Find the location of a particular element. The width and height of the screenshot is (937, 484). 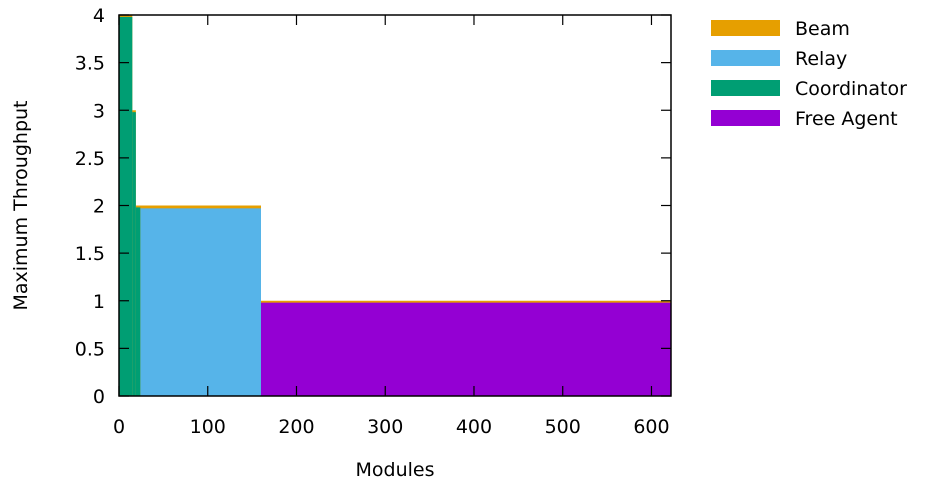

y-tick-label: 2 is located at coordinates (99, 207).